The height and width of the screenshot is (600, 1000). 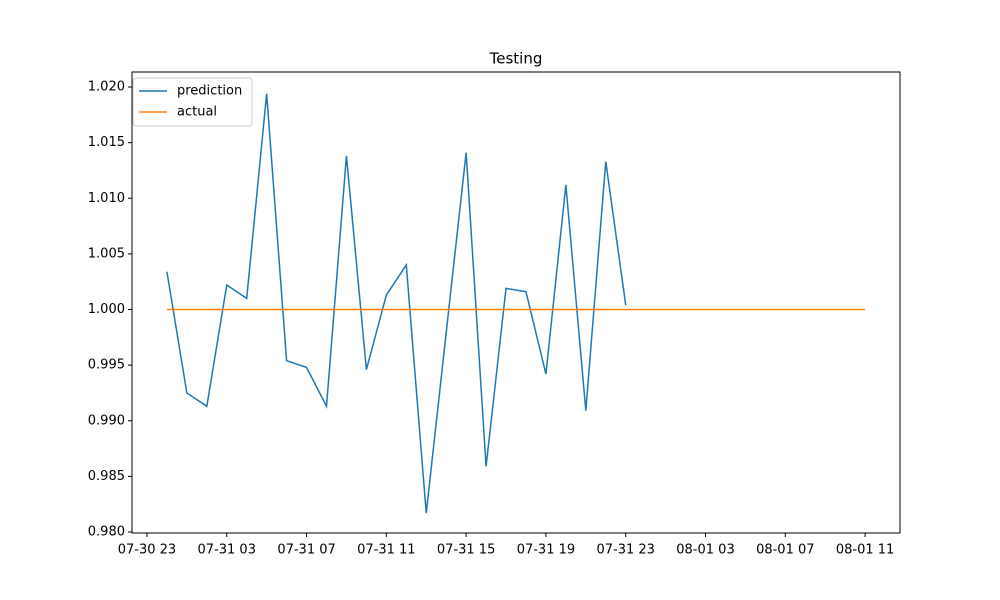 I want to click on x-tick-label: 07-31 11, so click(x=386, y=550).